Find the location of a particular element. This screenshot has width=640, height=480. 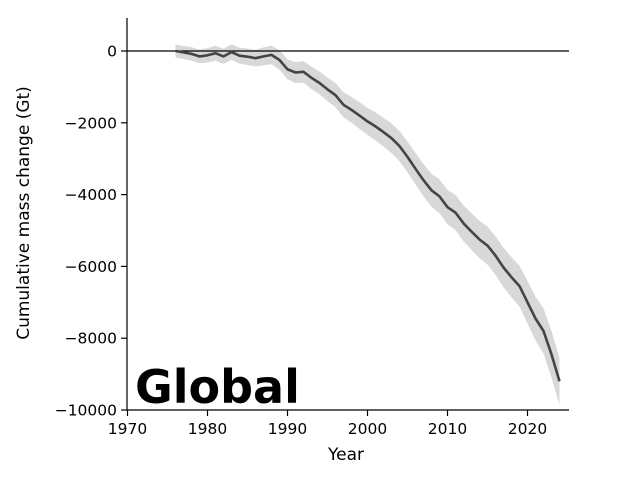

x-tick-label: 2010 is located at coordinates (447, 429).